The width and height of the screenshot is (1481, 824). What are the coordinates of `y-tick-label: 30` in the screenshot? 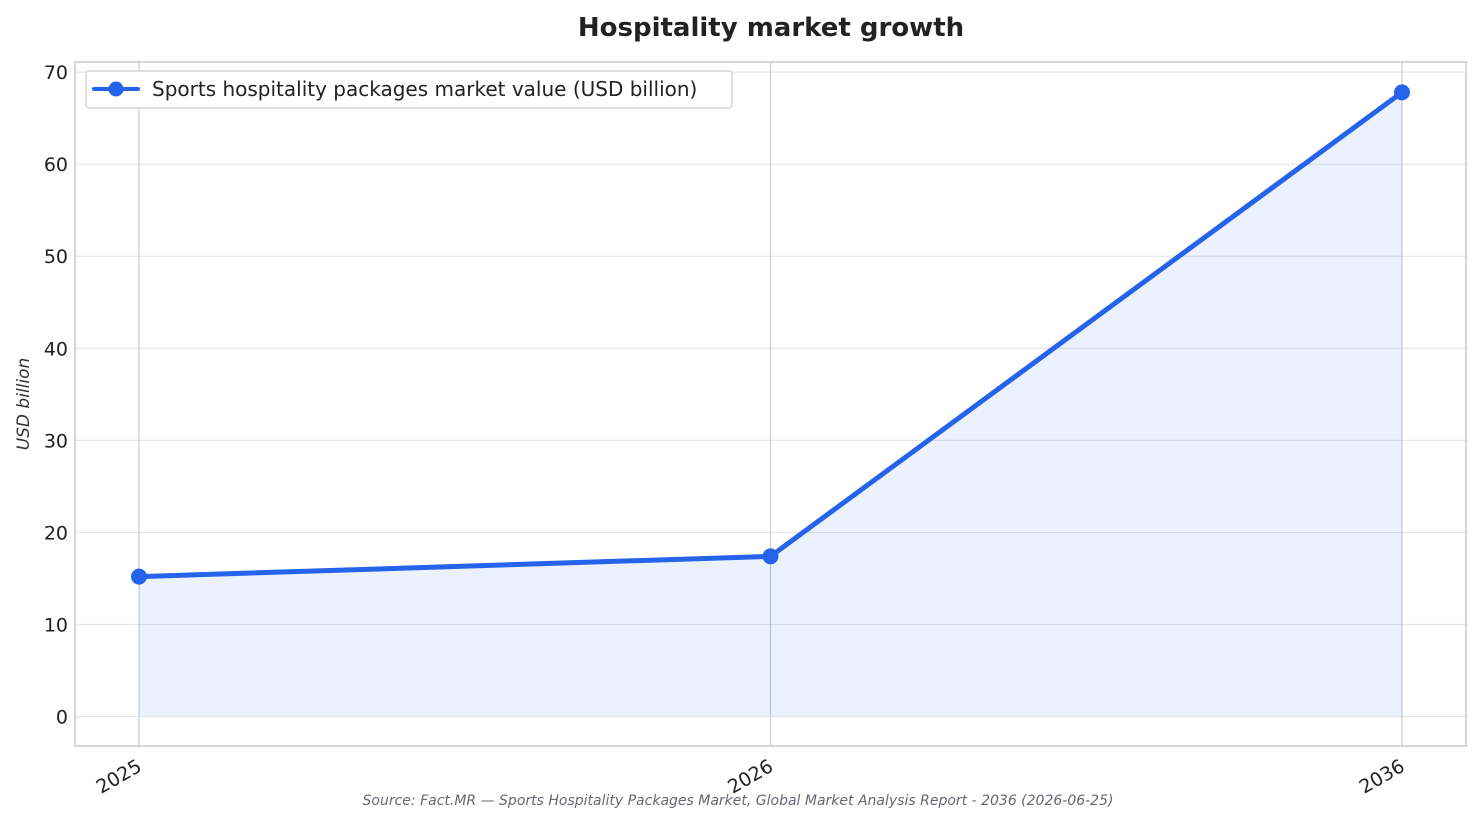 It's located at (56, 441).